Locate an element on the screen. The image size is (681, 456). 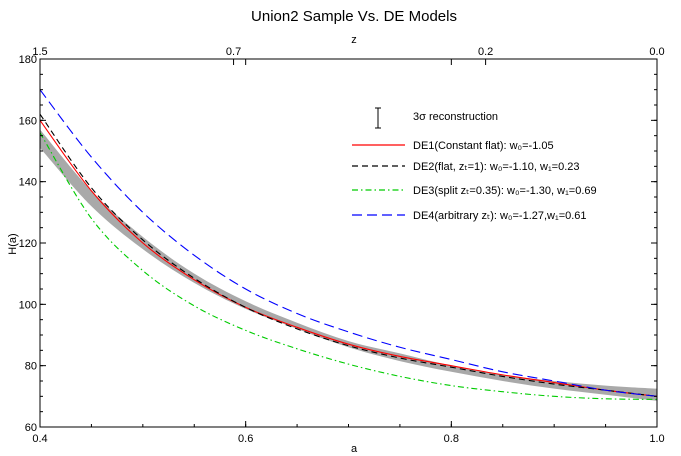
z-tick-label: 0.7 is located at coordinates (233, 52).